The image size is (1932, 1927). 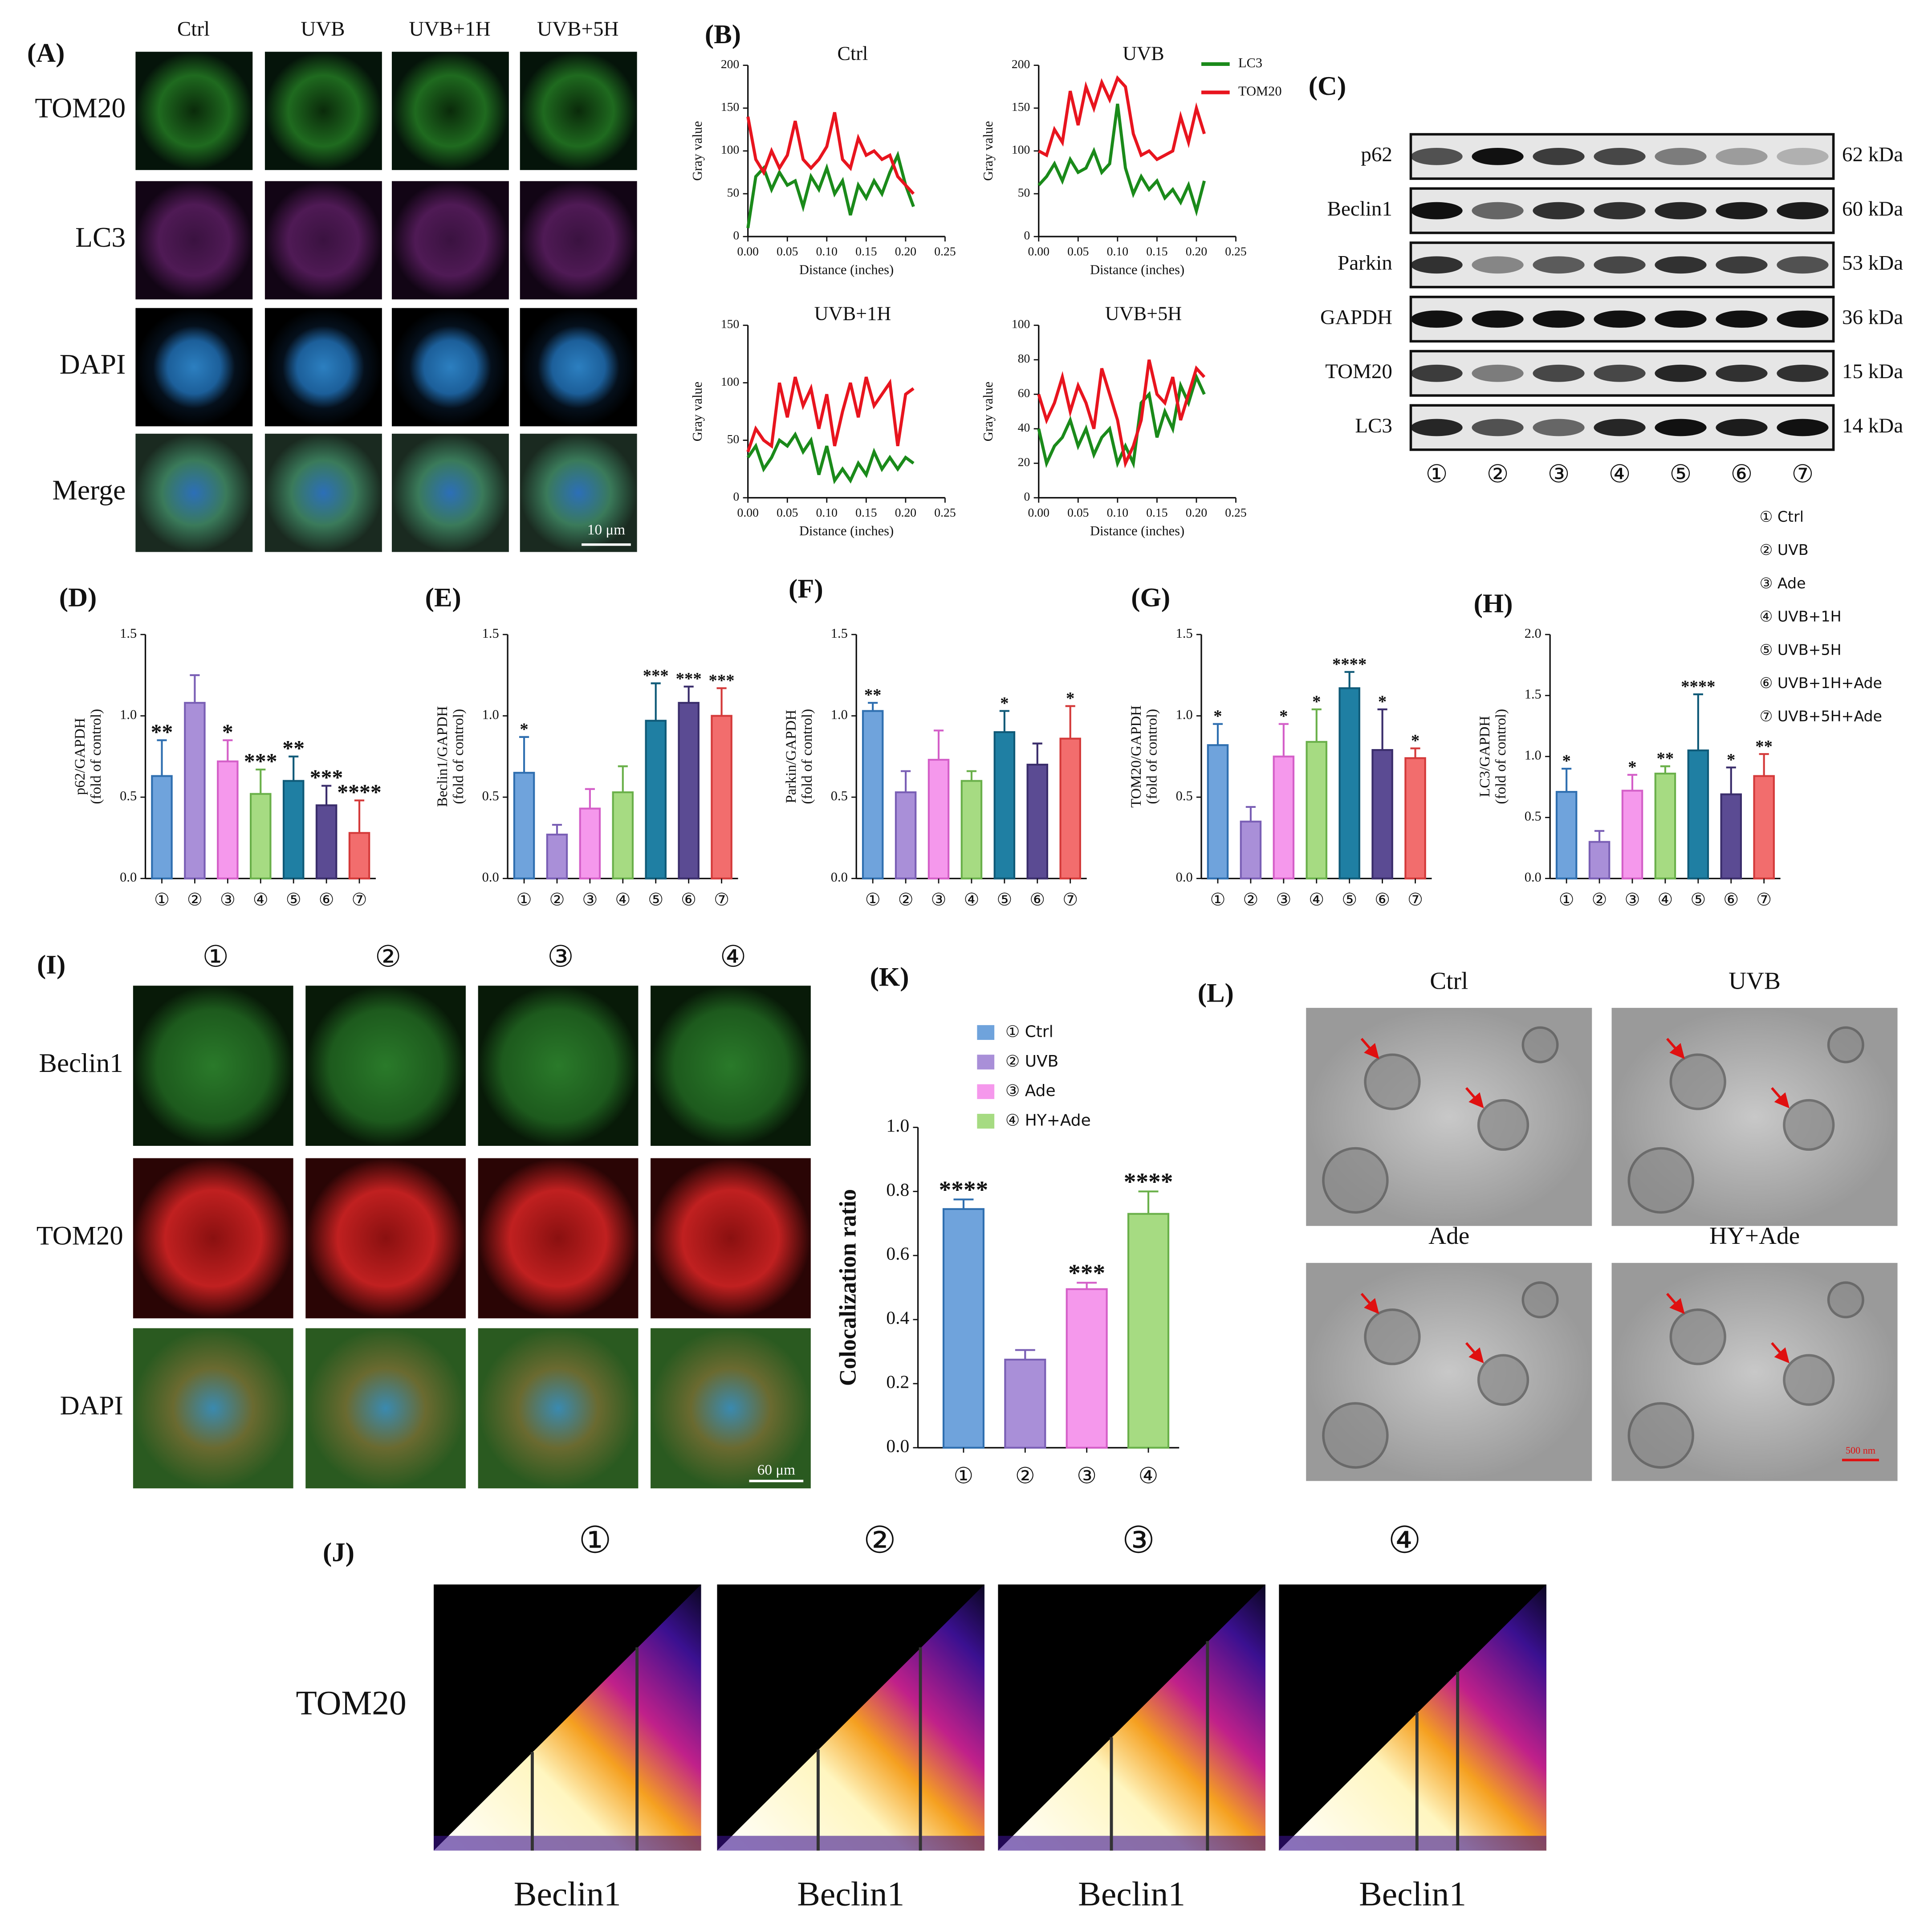 I want to click on panel-label: (D), so click(x=78, y=597).